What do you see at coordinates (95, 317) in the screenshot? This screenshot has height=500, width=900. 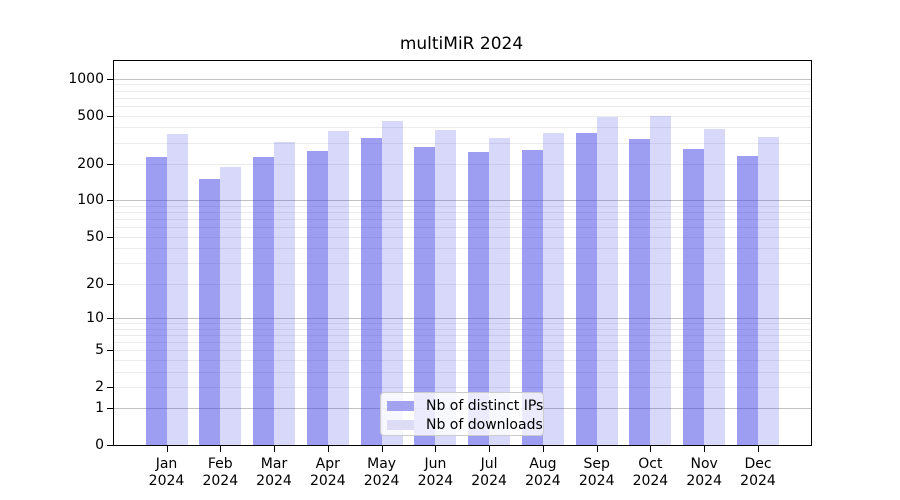 I see `y-tick-label: 10` at bounding box center [95, 317].